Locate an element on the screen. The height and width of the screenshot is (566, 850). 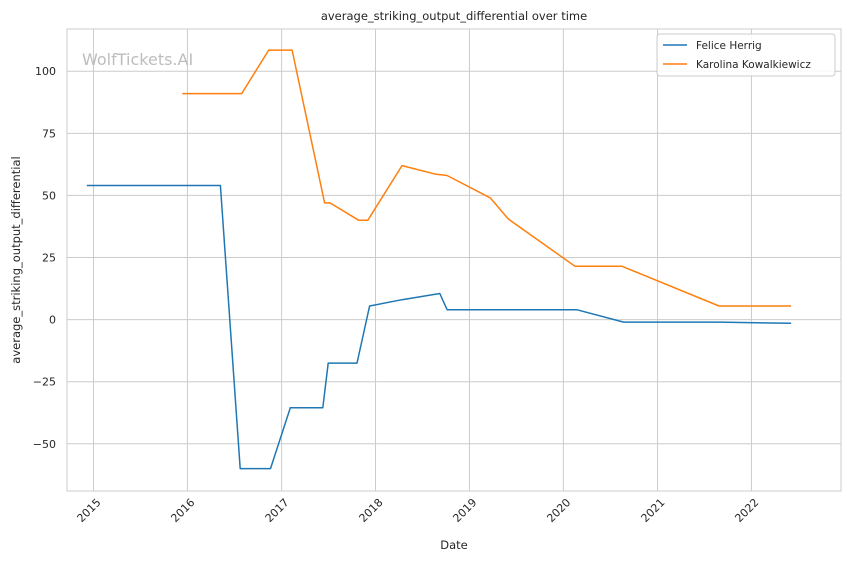
y-tick-label: 75 is located at coordinates (49, 133).